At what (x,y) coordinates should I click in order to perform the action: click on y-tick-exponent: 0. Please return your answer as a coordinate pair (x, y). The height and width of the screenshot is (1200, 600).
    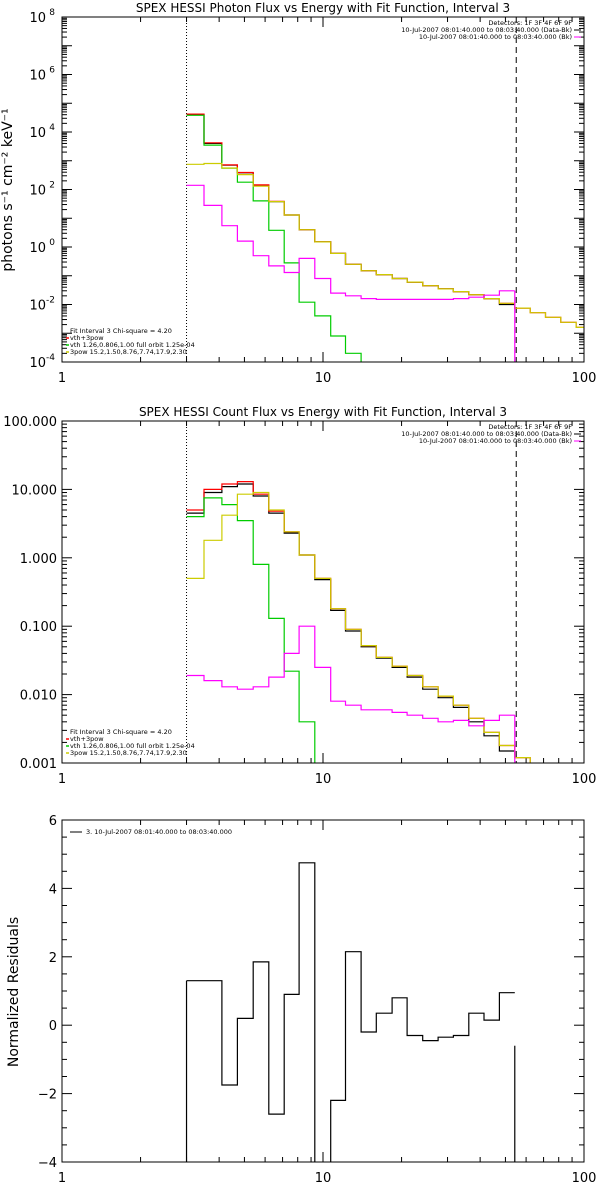
    Looking at the image, I should click on (52, 243).